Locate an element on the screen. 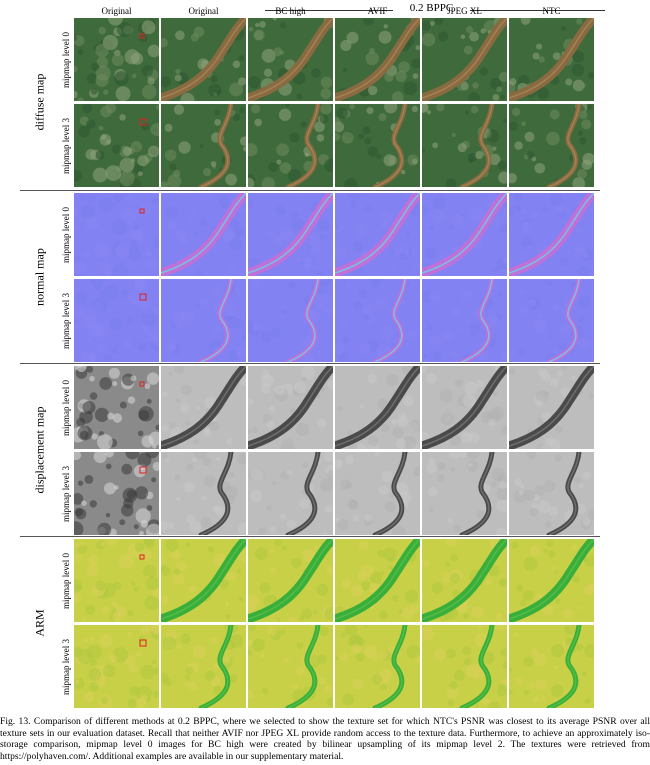 This screenshot has height=765, width=650. image-background is located at coordinates (290, 666).